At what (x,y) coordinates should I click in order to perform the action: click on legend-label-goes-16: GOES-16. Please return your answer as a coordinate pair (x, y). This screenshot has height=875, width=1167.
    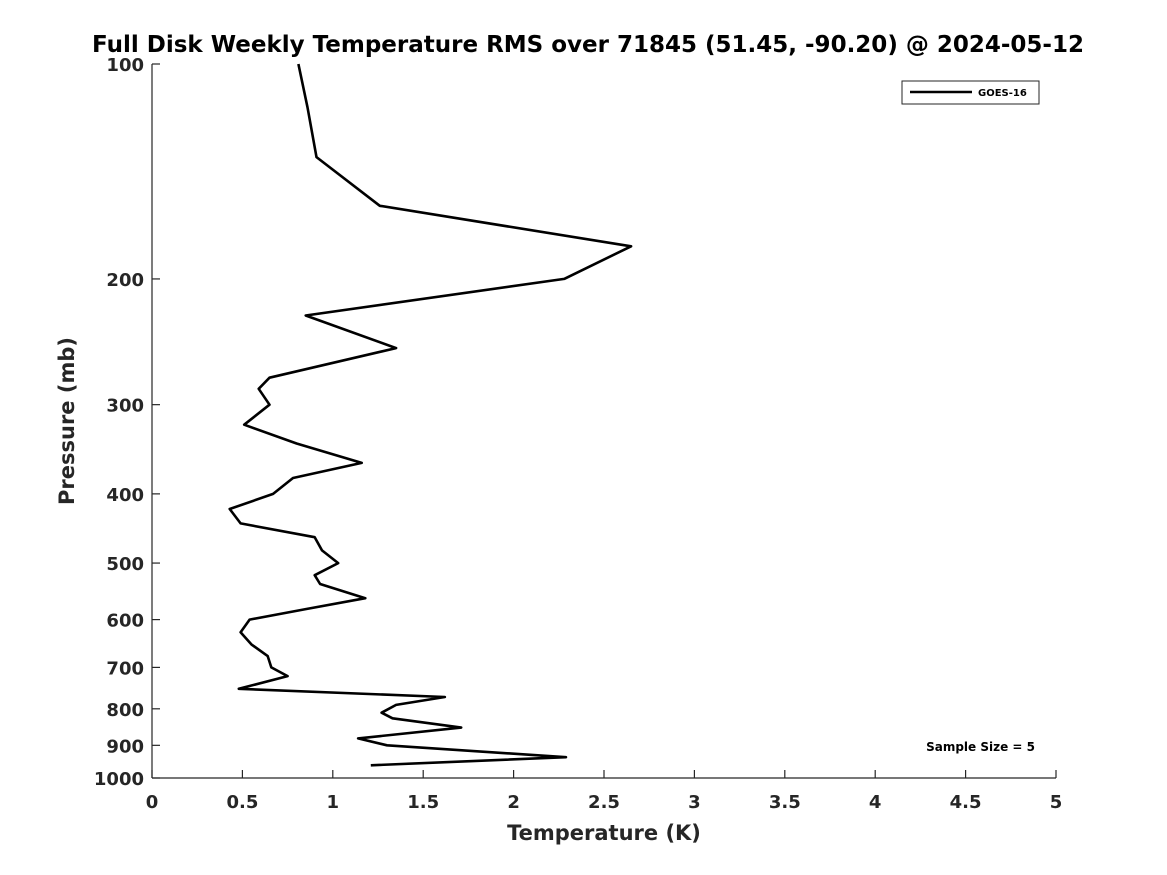
    Looking at the image, I should click on (1002, 93).